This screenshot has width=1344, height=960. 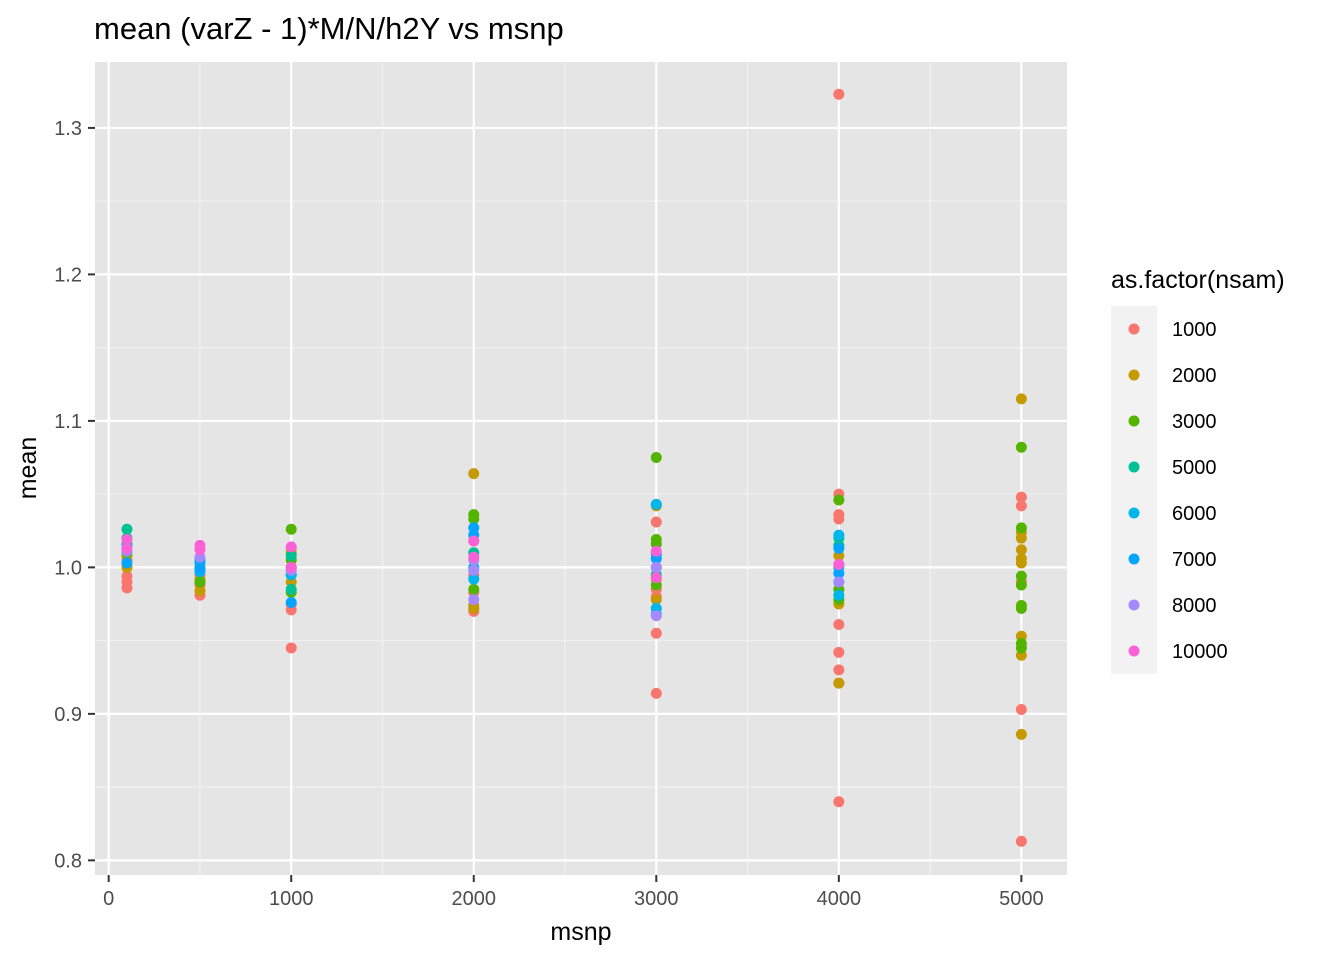 What do you see at coordinates (68, 861) in the screenshot?
I see `y-tick-label: 0.8` at bounding box center [68, 861].